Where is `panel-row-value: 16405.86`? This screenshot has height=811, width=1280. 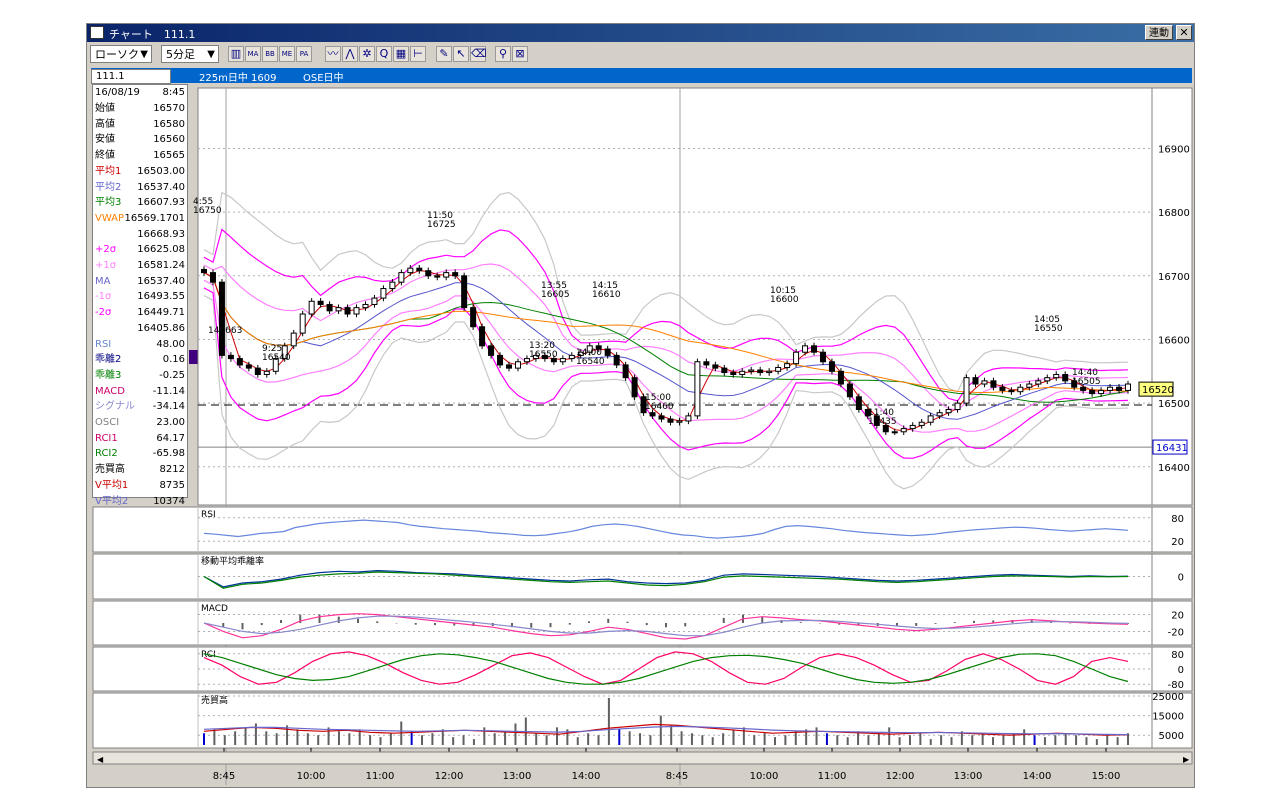
panel-row-value: 16405.86 is located at coordinates (161, 328).